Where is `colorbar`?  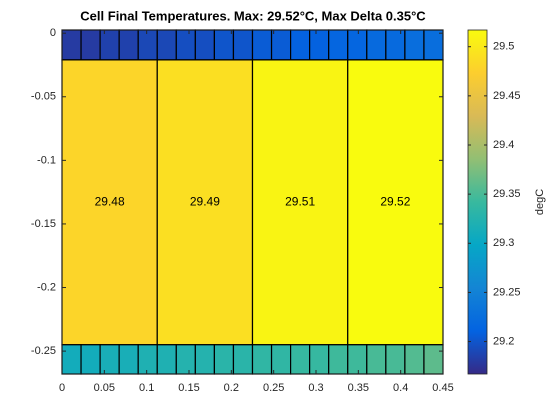
colorbar is located at coordinates (477, 202).